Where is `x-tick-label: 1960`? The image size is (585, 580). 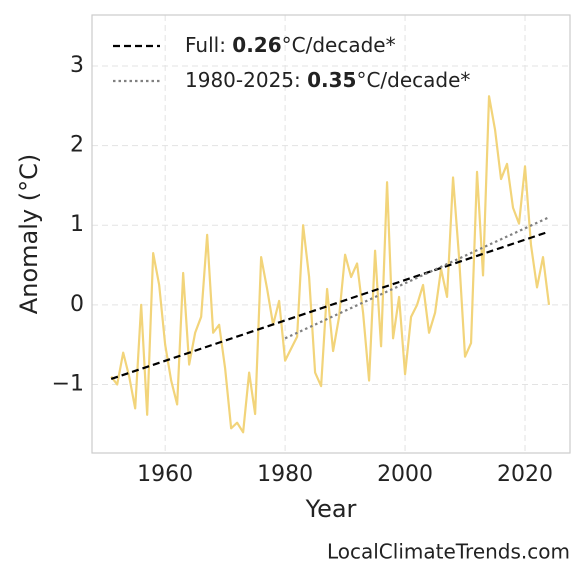
x-tick-label: 1960 is located at coordinates (165, 474).